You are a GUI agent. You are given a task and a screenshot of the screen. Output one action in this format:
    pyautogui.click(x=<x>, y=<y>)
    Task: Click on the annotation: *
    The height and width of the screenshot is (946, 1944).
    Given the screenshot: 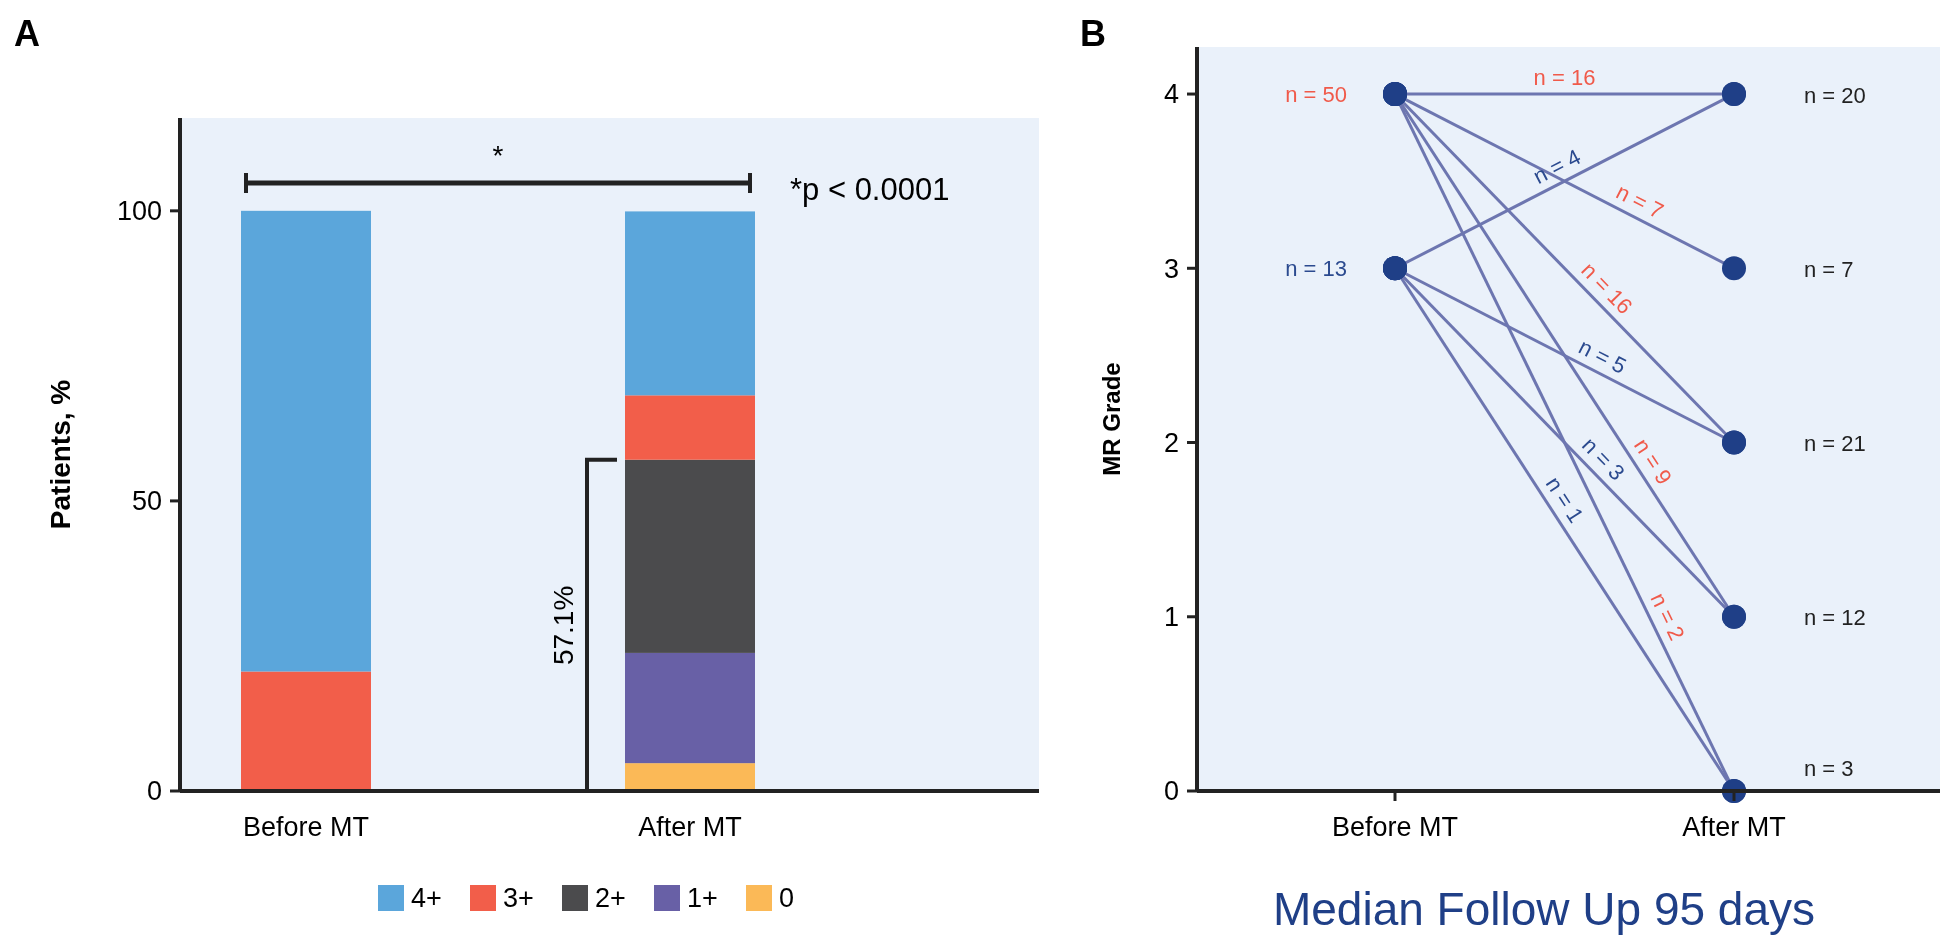 What is the action you would take?
    pyautogui.click(x=498, y=155)
    